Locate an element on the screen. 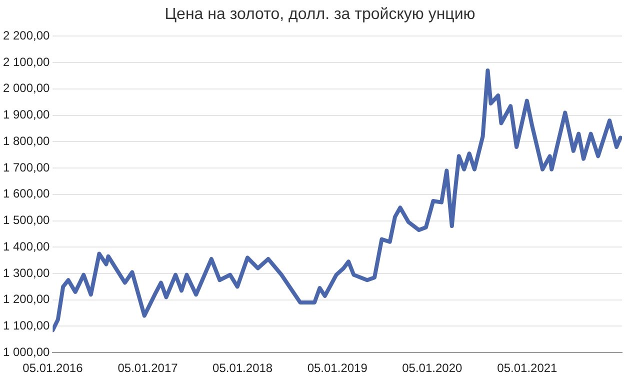 Image resolution: width=640 pixels, height=381 pixels. y-tick-label: 1 300,00 is located at coordinates (26, 273).